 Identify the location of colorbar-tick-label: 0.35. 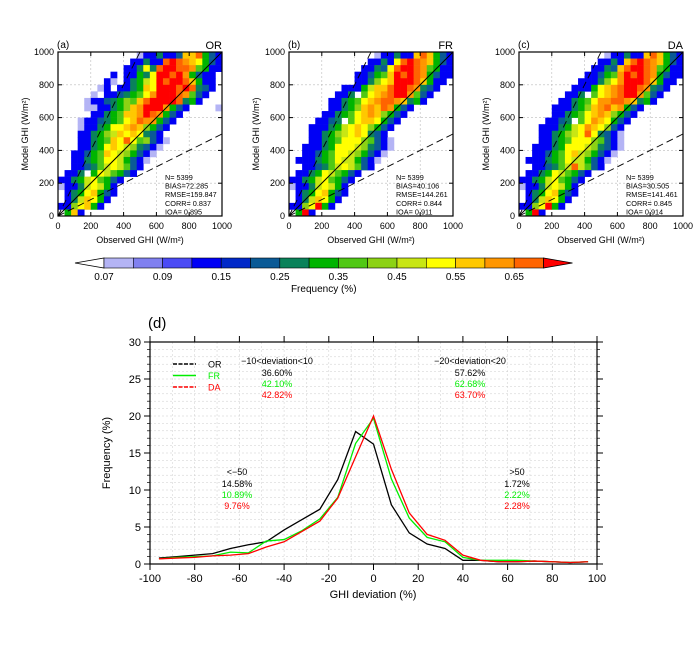
(339, 277).